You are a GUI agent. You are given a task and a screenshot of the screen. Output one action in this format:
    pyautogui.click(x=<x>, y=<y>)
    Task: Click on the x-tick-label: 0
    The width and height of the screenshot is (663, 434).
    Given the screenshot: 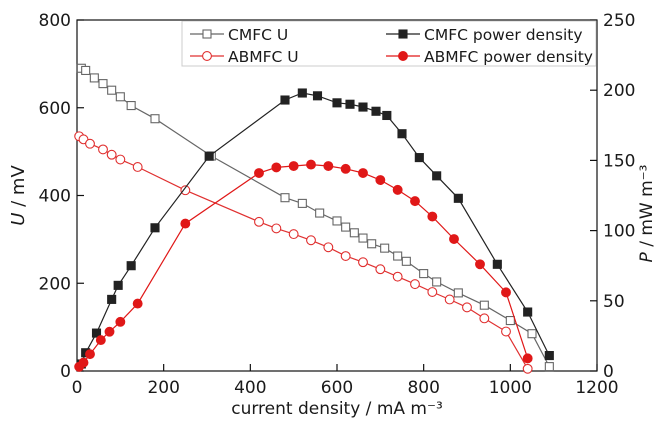 What is the action you would take?
    pyautogui.click(x=77, y=388)
    